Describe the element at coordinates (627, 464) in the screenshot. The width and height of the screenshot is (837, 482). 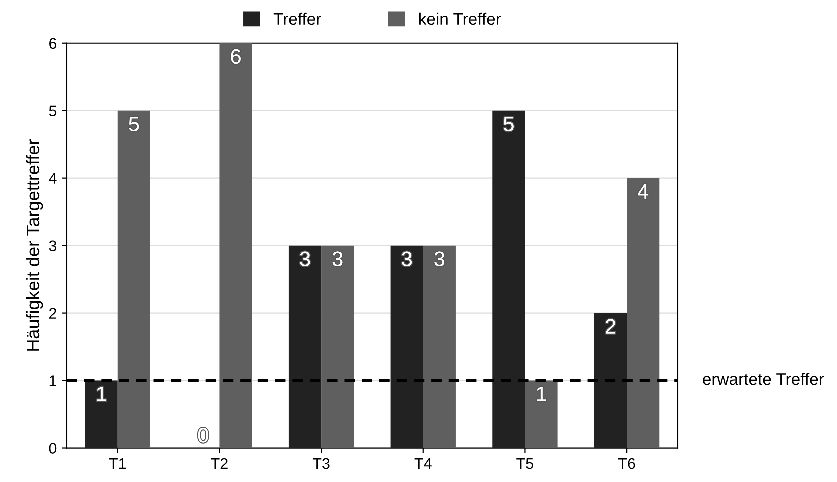
I see `x-tick-label: T6` at that location.